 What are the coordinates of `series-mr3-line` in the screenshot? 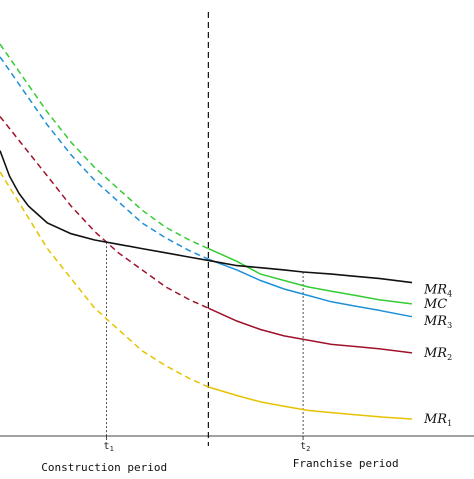 It's located at (310, 288).